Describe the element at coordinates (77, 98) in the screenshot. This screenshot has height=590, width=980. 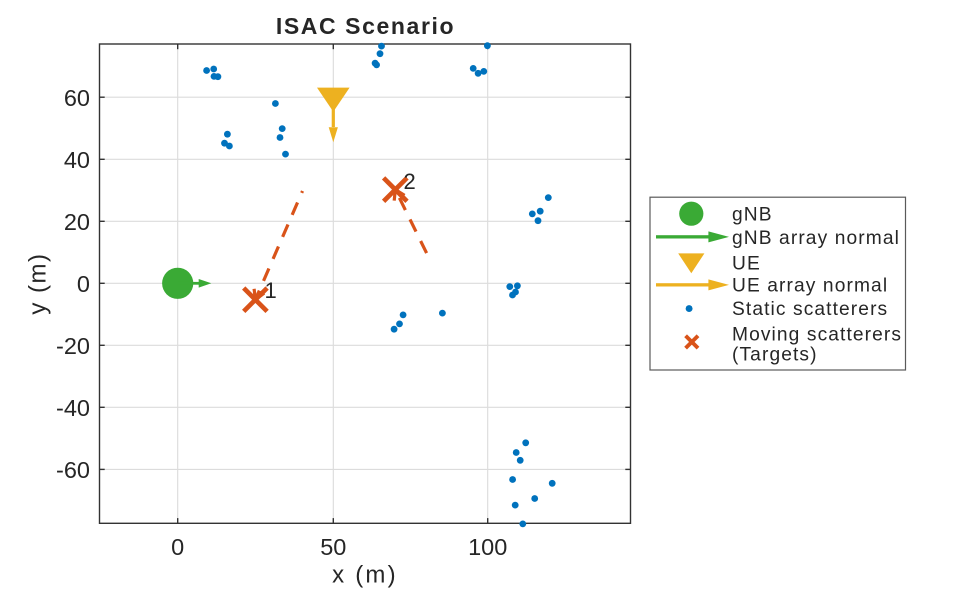
I see `svg-text: 60` at that location.